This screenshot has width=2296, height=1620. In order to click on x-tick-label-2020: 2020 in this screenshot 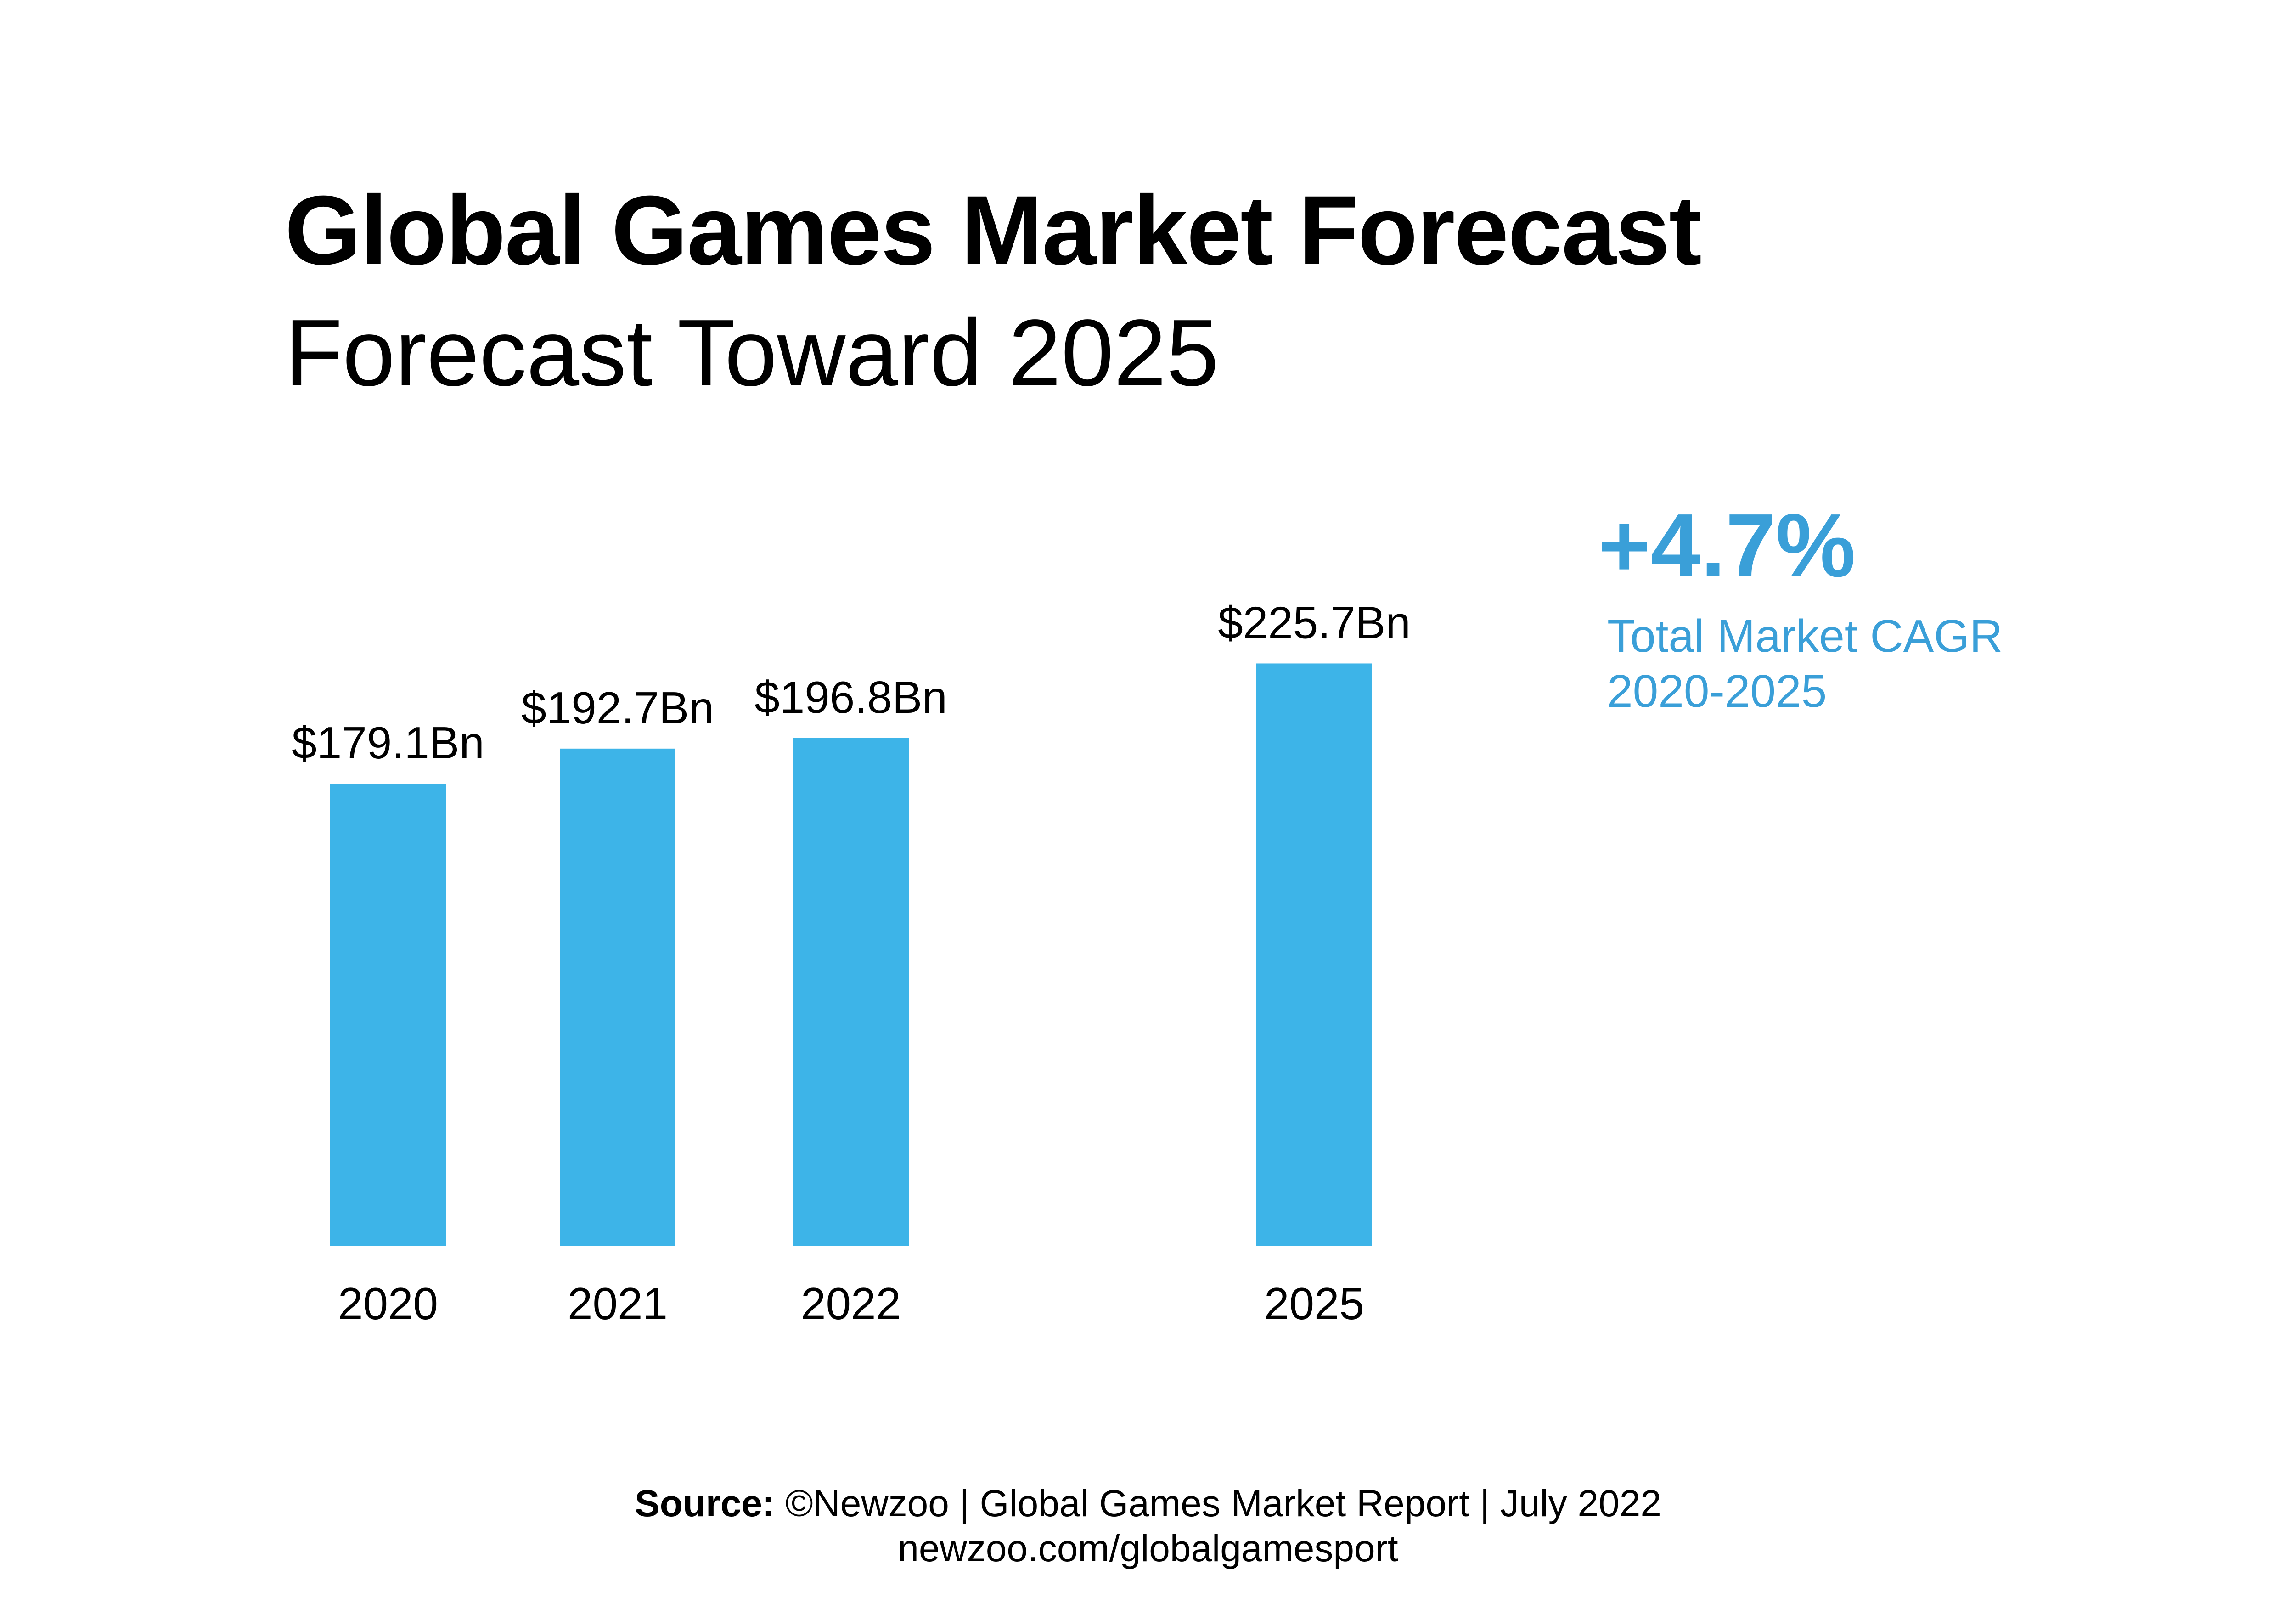, I will do `click(388, 1303)`.